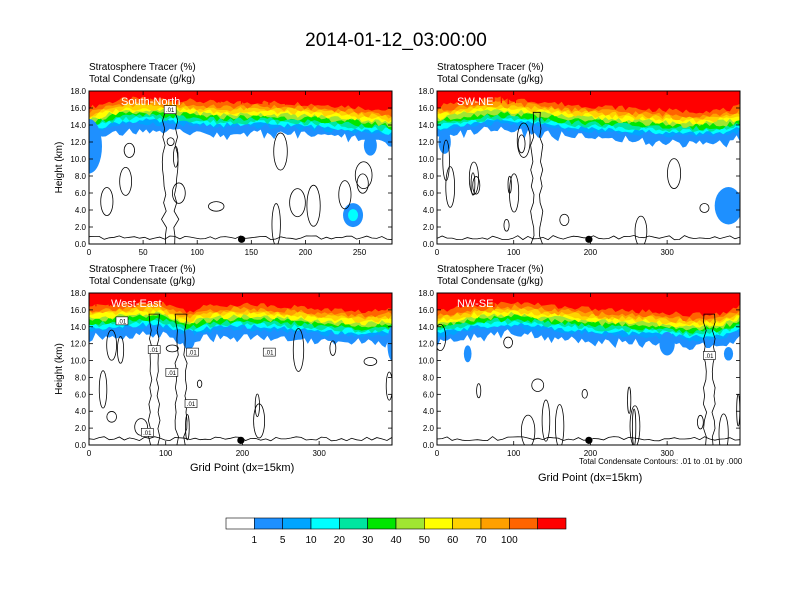  I want to click on panel-3-yaxis-title: Height (km), so click(59, 369).